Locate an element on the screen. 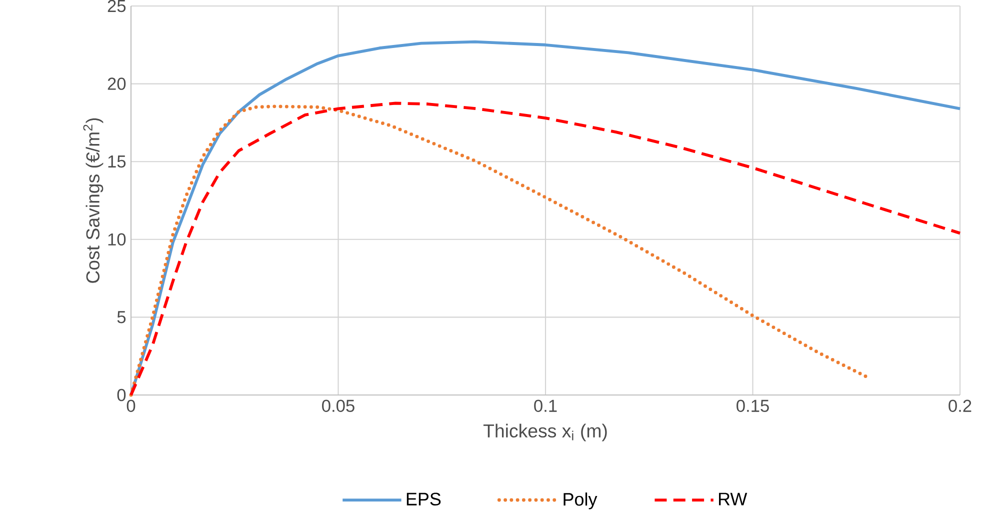 The image size is (990, 522). legend-label: Poly is located at coordinates (581, 501).